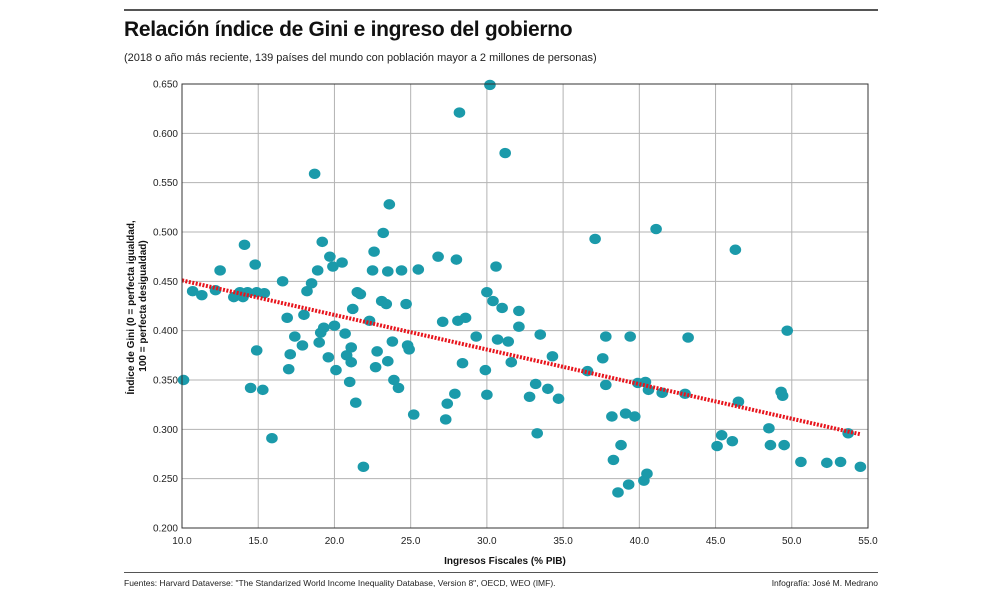 This screenshot has width=1000, height=600. I want to click on y-tick-label: 0.650, so click(165, 85).